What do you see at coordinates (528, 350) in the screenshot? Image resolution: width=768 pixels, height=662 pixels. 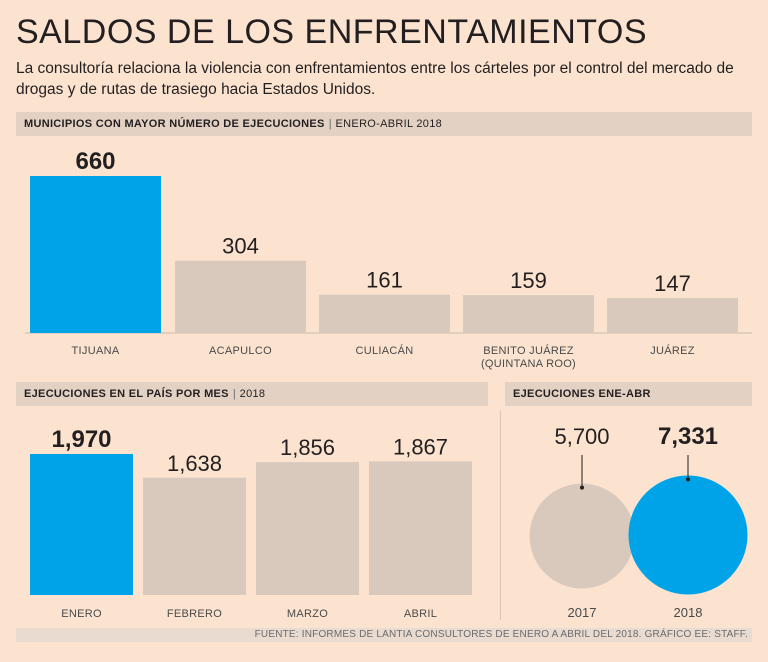 I see `municipios-category-label: BENITO JUÁREZ` at bounding box center [528, 350].